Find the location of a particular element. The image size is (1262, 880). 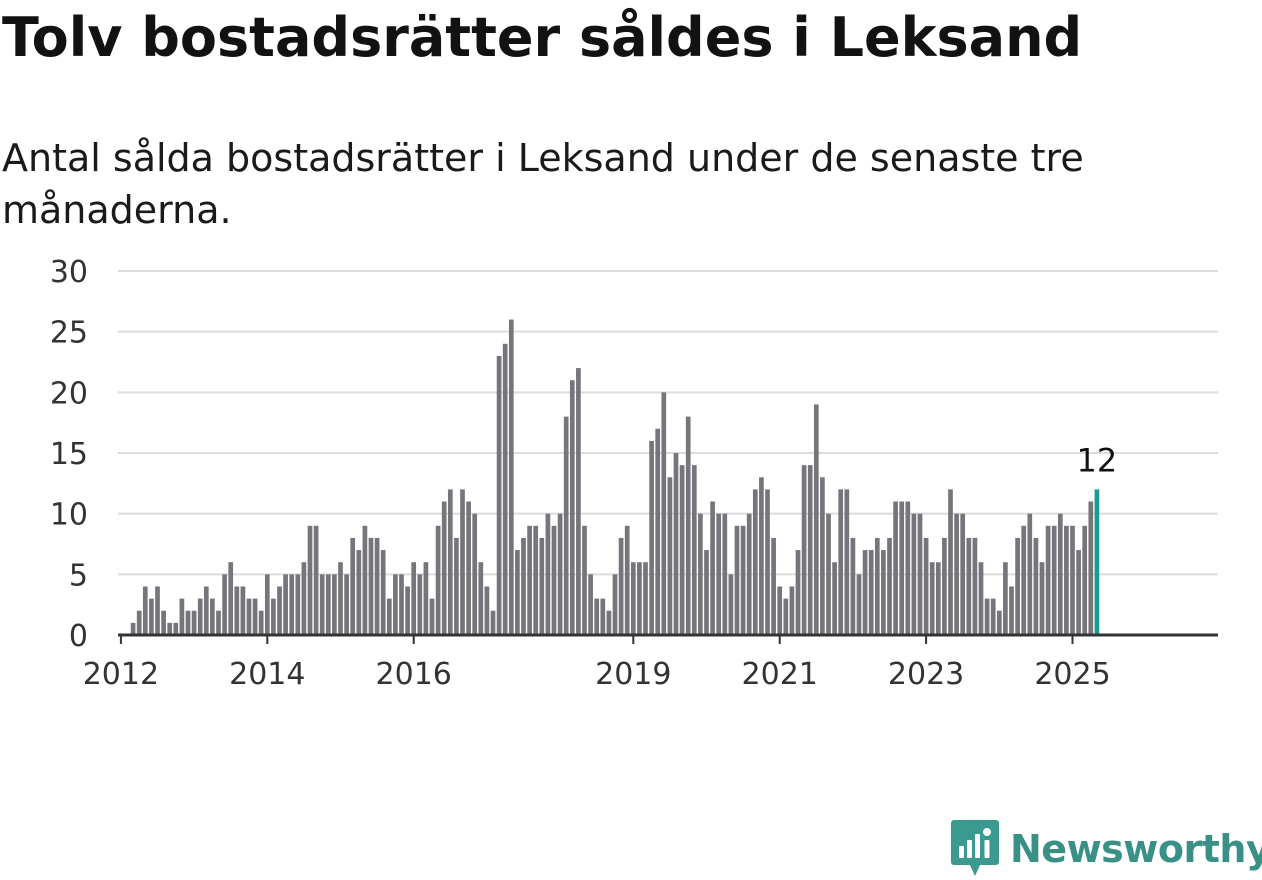

y-axis-ticks: 0 5 10 15 20 25 30 is located at coordinates (69, 454).